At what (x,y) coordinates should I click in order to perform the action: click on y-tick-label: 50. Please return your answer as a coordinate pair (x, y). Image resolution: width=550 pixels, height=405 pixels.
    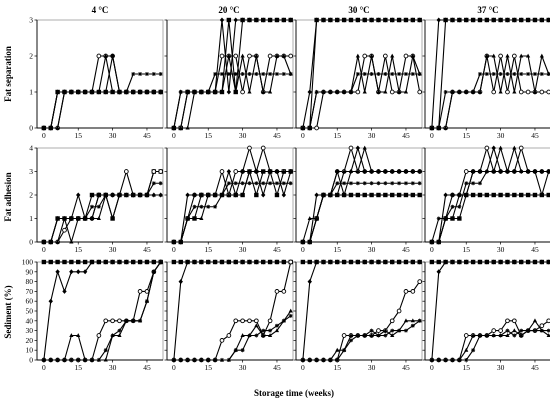
    Looking at the image, I should click on (30, 311).